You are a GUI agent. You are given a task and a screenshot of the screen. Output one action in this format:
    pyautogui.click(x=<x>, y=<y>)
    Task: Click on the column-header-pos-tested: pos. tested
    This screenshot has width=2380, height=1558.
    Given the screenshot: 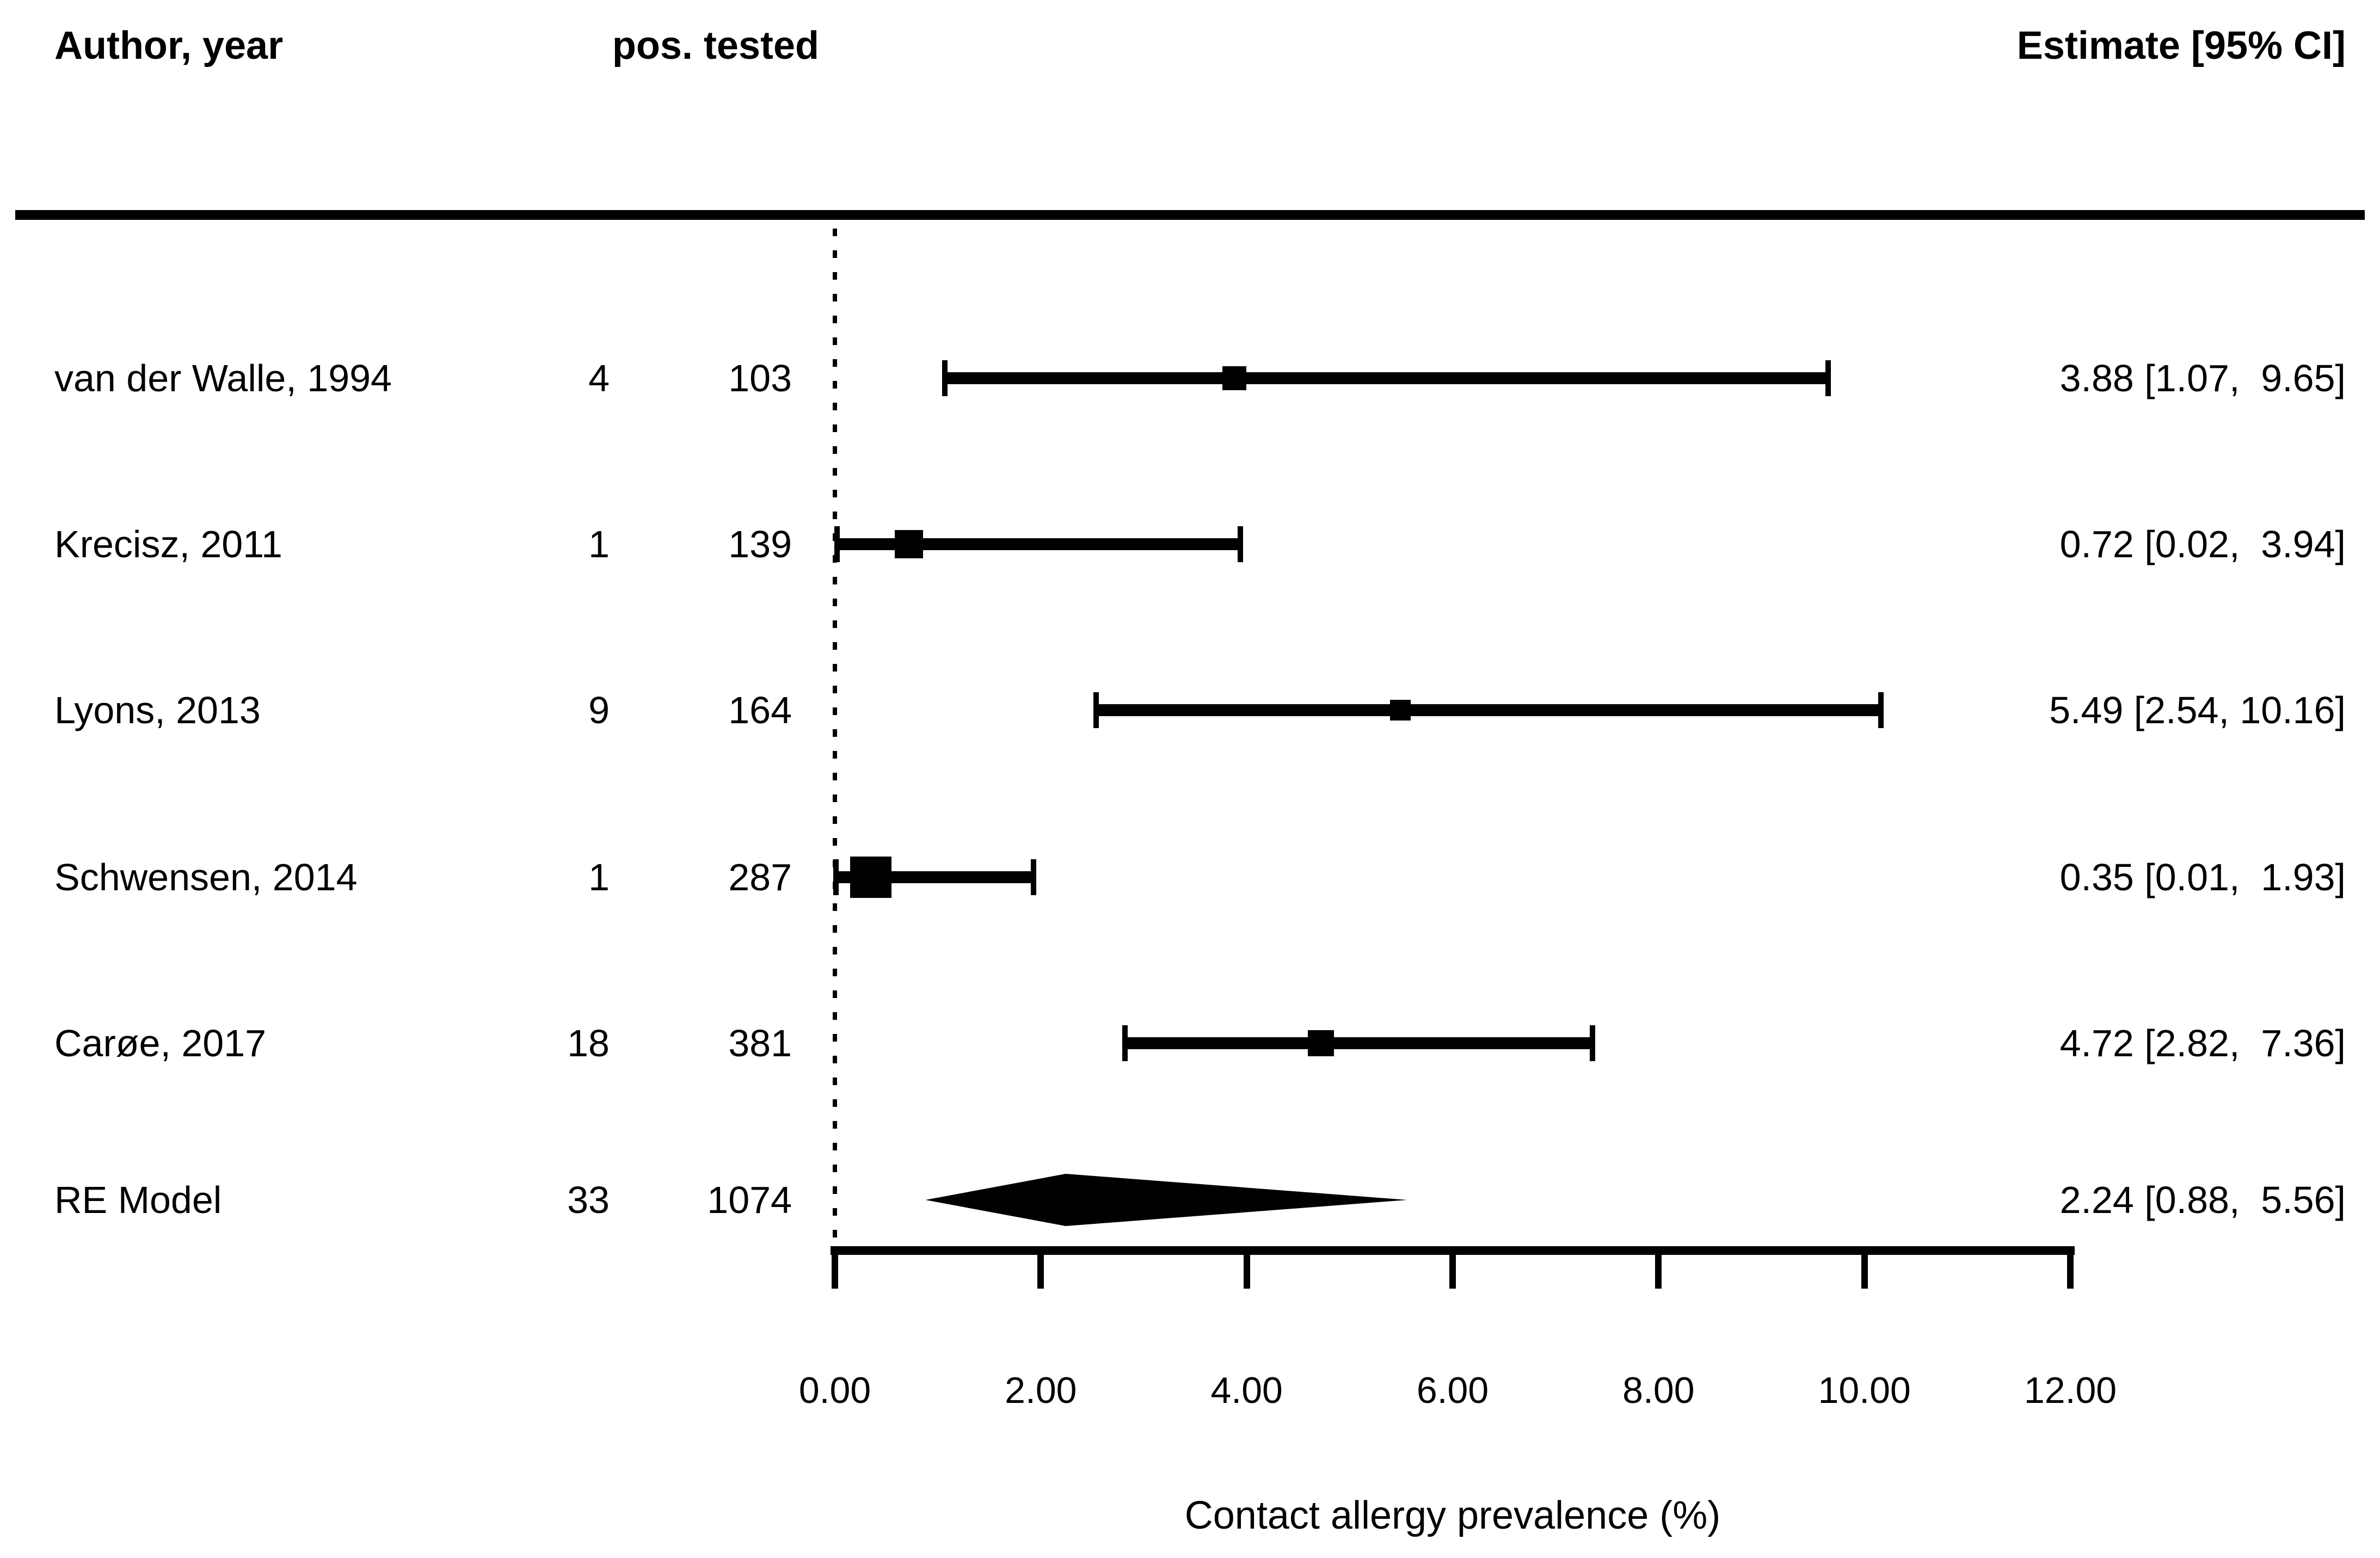 What is the action you would take?
    pyautogui.click(x=715, y=45)
    